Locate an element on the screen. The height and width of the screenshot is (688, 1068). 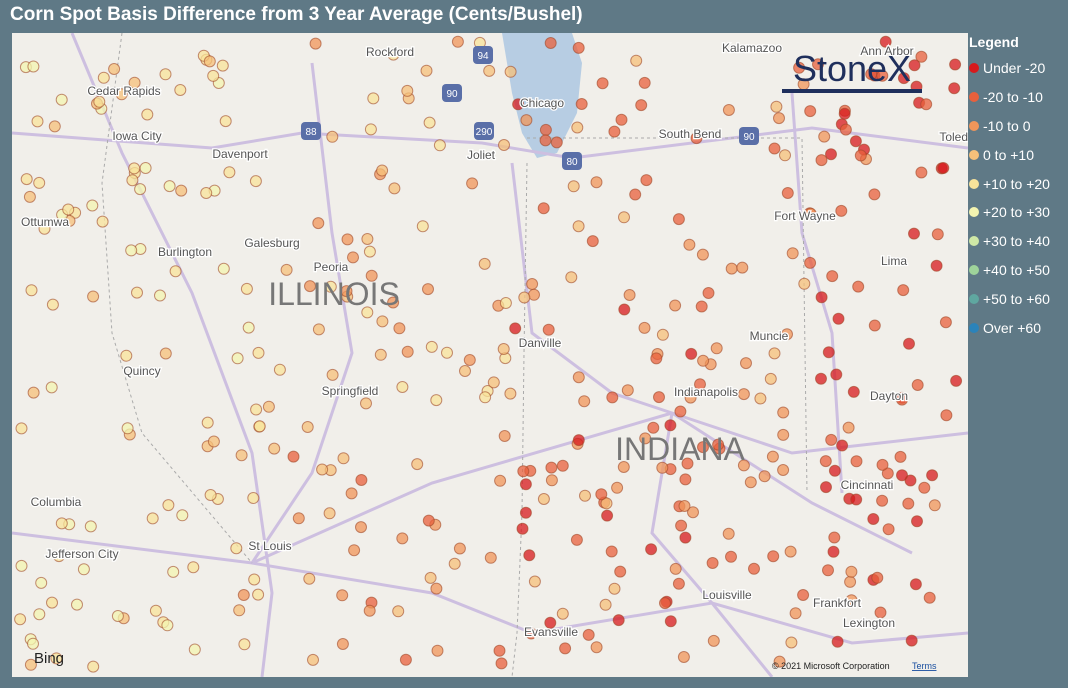
legend-item: +40 to +50 is located at coordinates (1018, 270).